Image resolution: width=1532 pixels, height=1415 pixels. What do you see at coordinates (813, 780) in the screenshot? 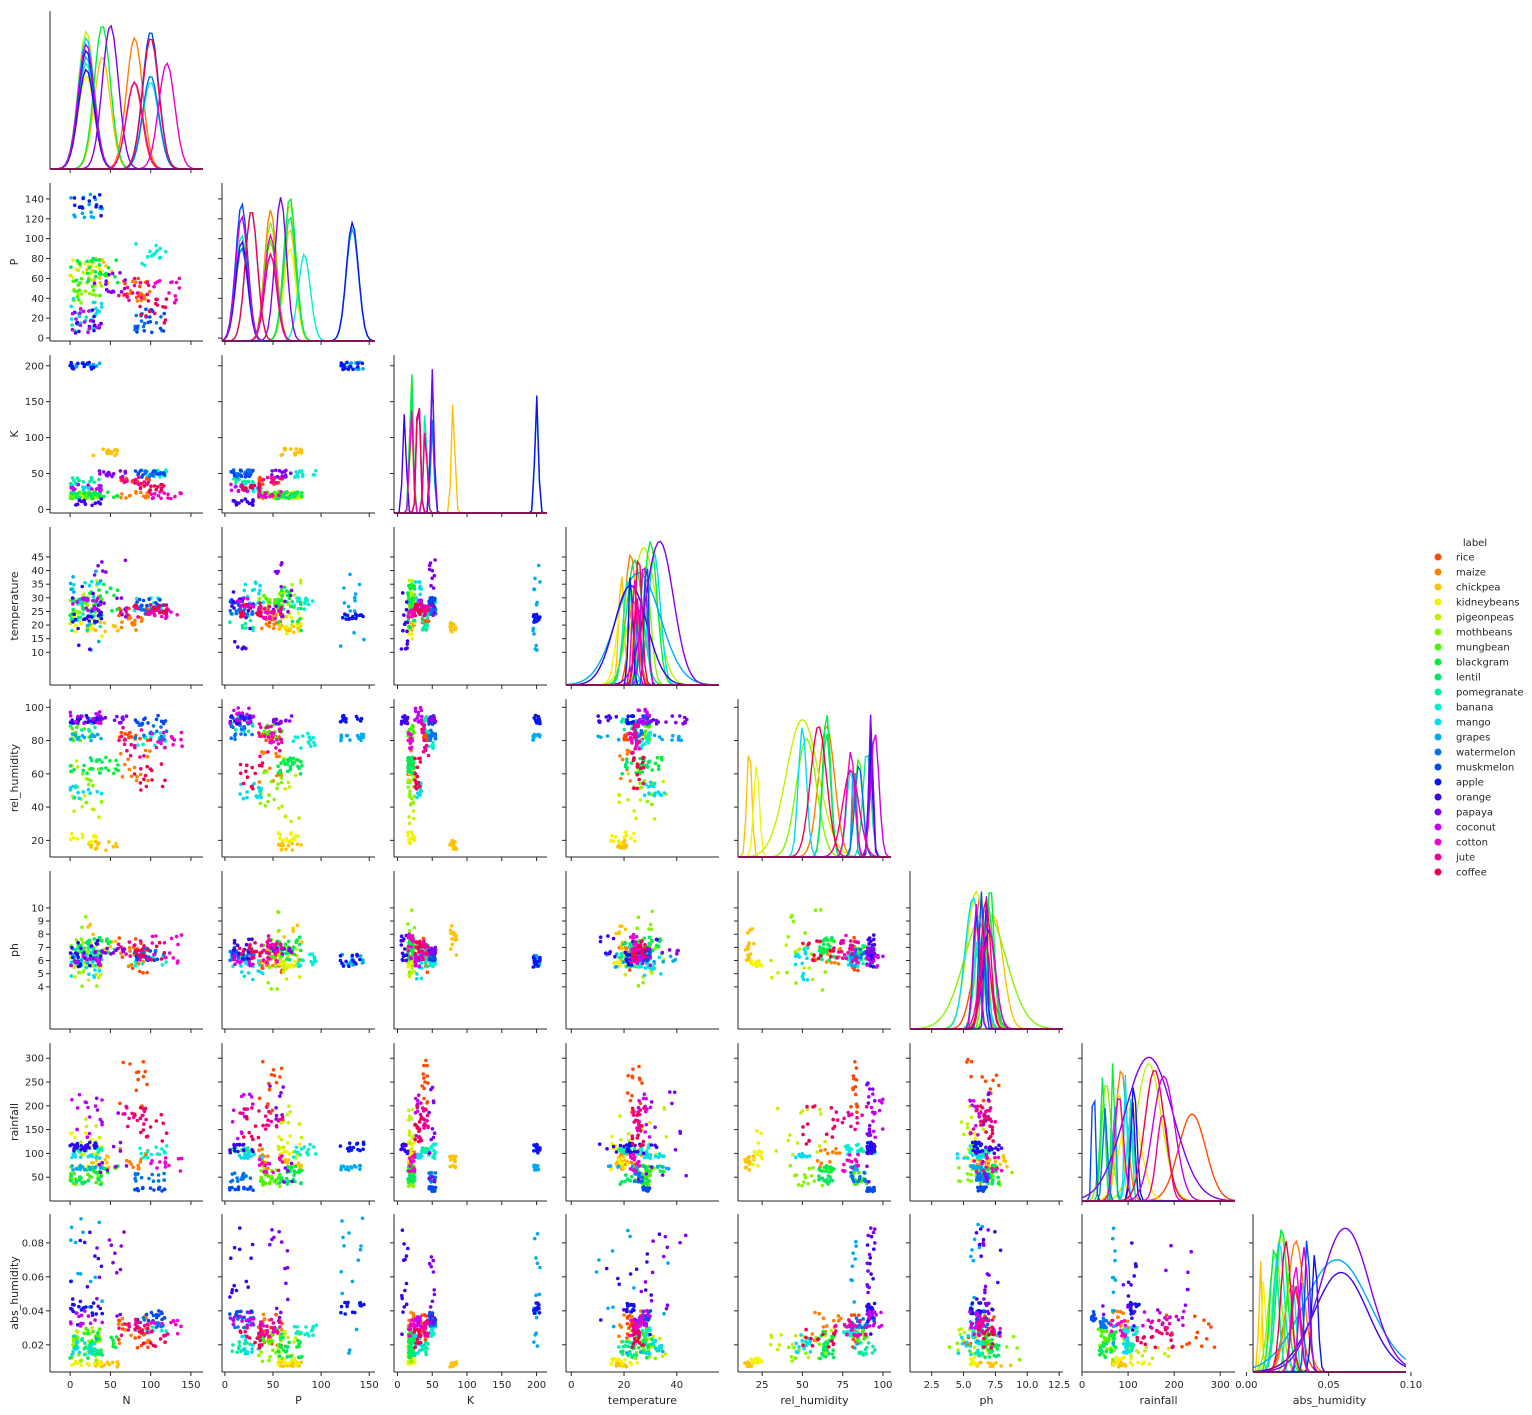
I see `panel-rel_humidity-vs-rel_humidity` at bounding box center [813, 780].